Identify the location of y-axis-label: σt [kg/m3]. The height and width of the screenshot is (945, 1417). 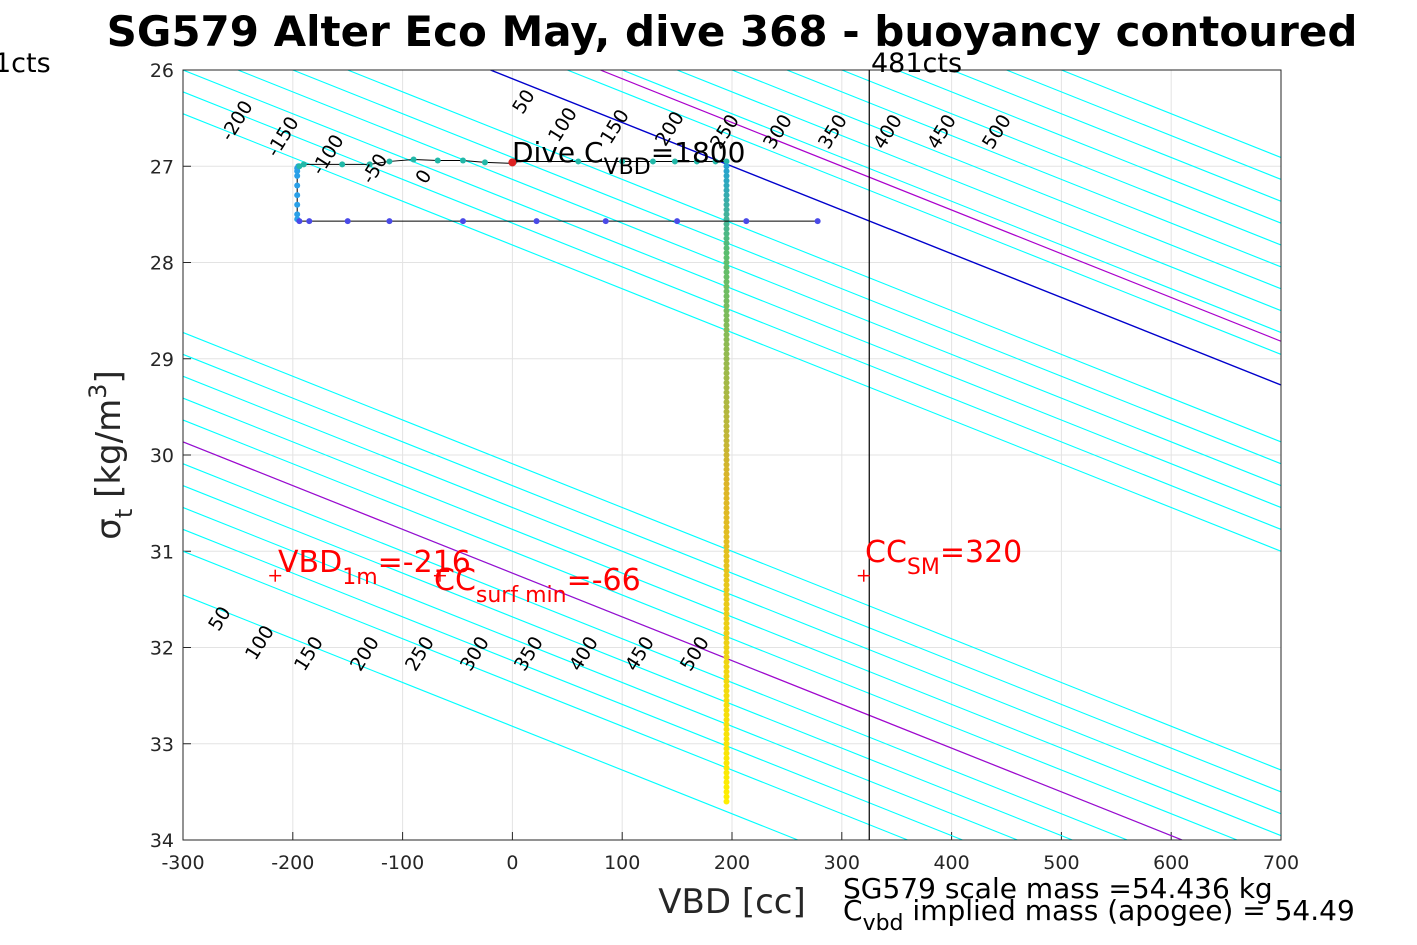
(111, 454).